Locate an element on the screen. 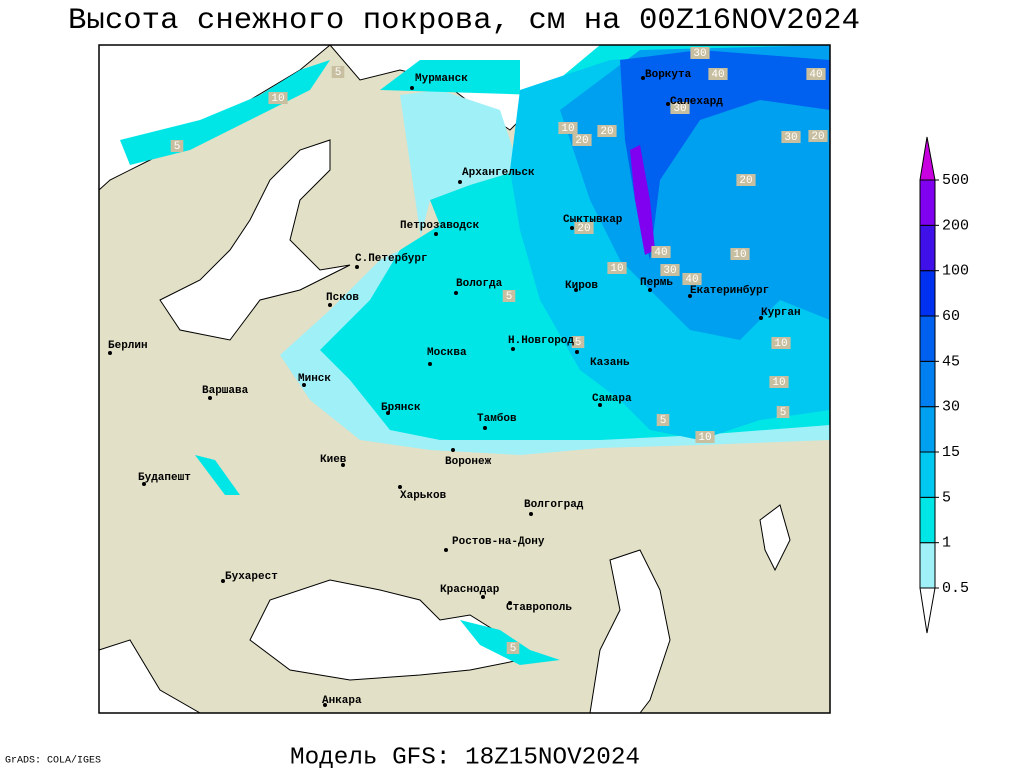 This screenshot has height=773, width=1024. city-label: Киев is located at coordinates (333, 460).